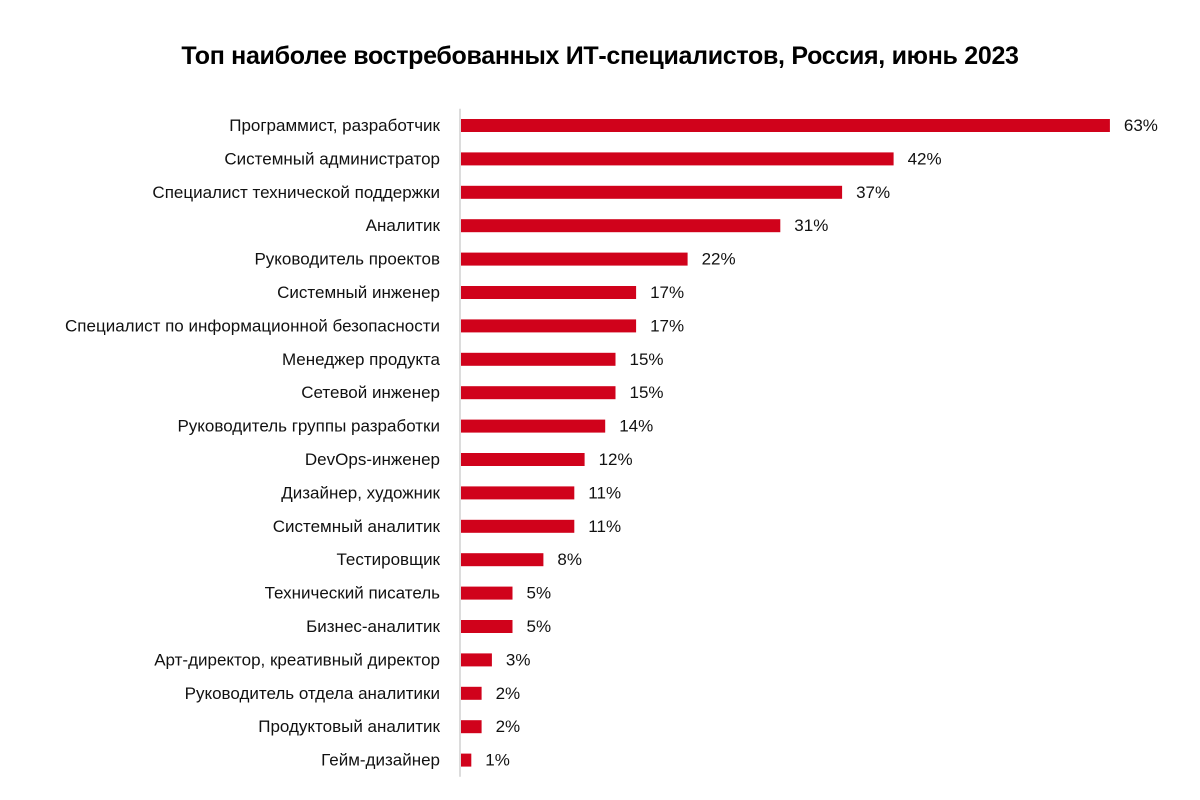  Describe the element at coordinates (334, 125) in the screenshot. I see `category-label: Программист, разработчик` at that location.